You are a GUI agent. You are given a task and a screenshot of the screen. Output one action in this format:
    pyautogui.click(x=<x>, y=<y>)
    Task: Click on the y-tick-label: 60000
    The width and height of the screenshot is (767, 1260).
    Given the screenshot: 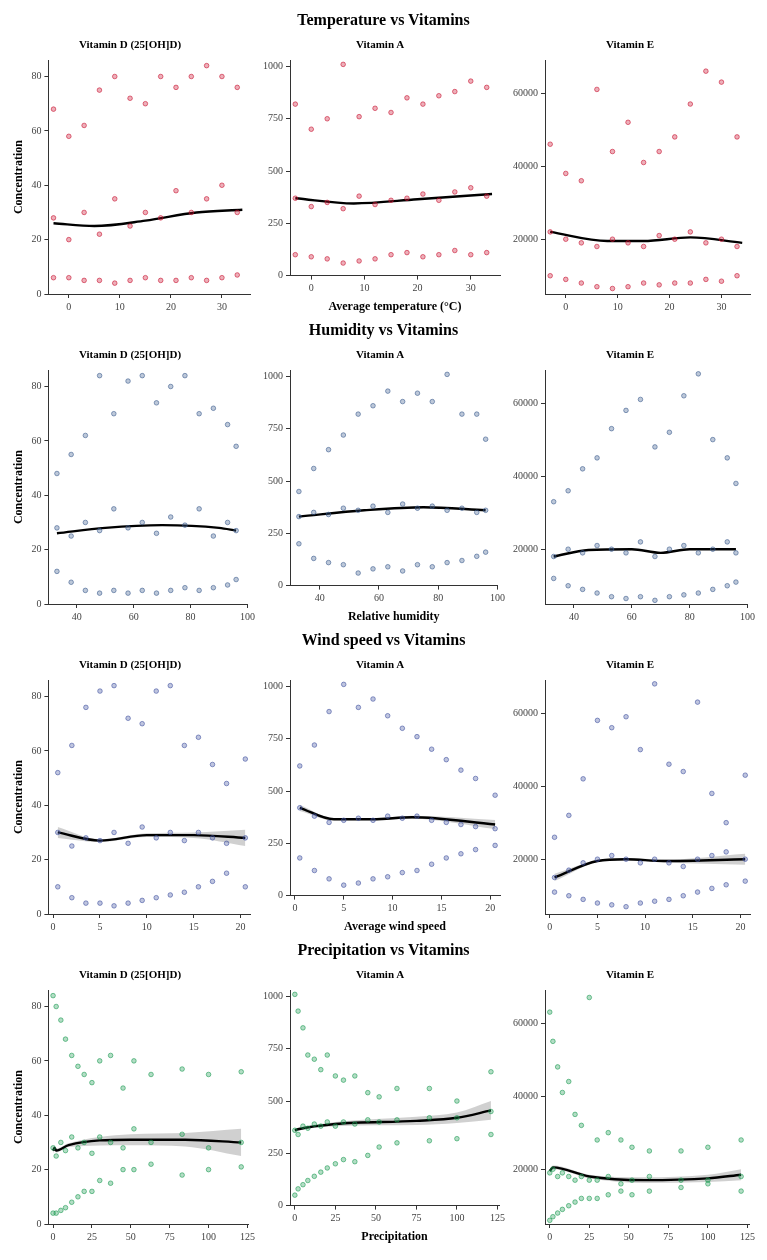 What is the action you would take?
    pyautogui.click(x=525, y=402)
    